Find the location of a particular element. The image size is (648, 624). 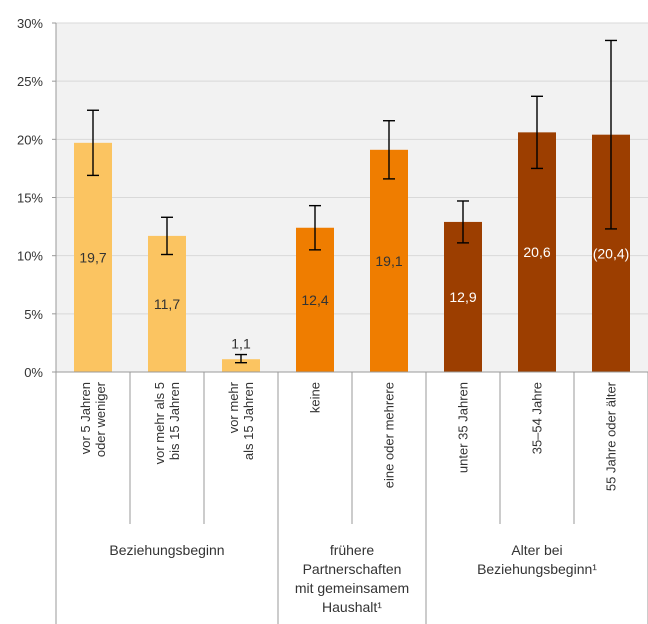

y-tick-label: 10% is located at coordinates (30, 256).